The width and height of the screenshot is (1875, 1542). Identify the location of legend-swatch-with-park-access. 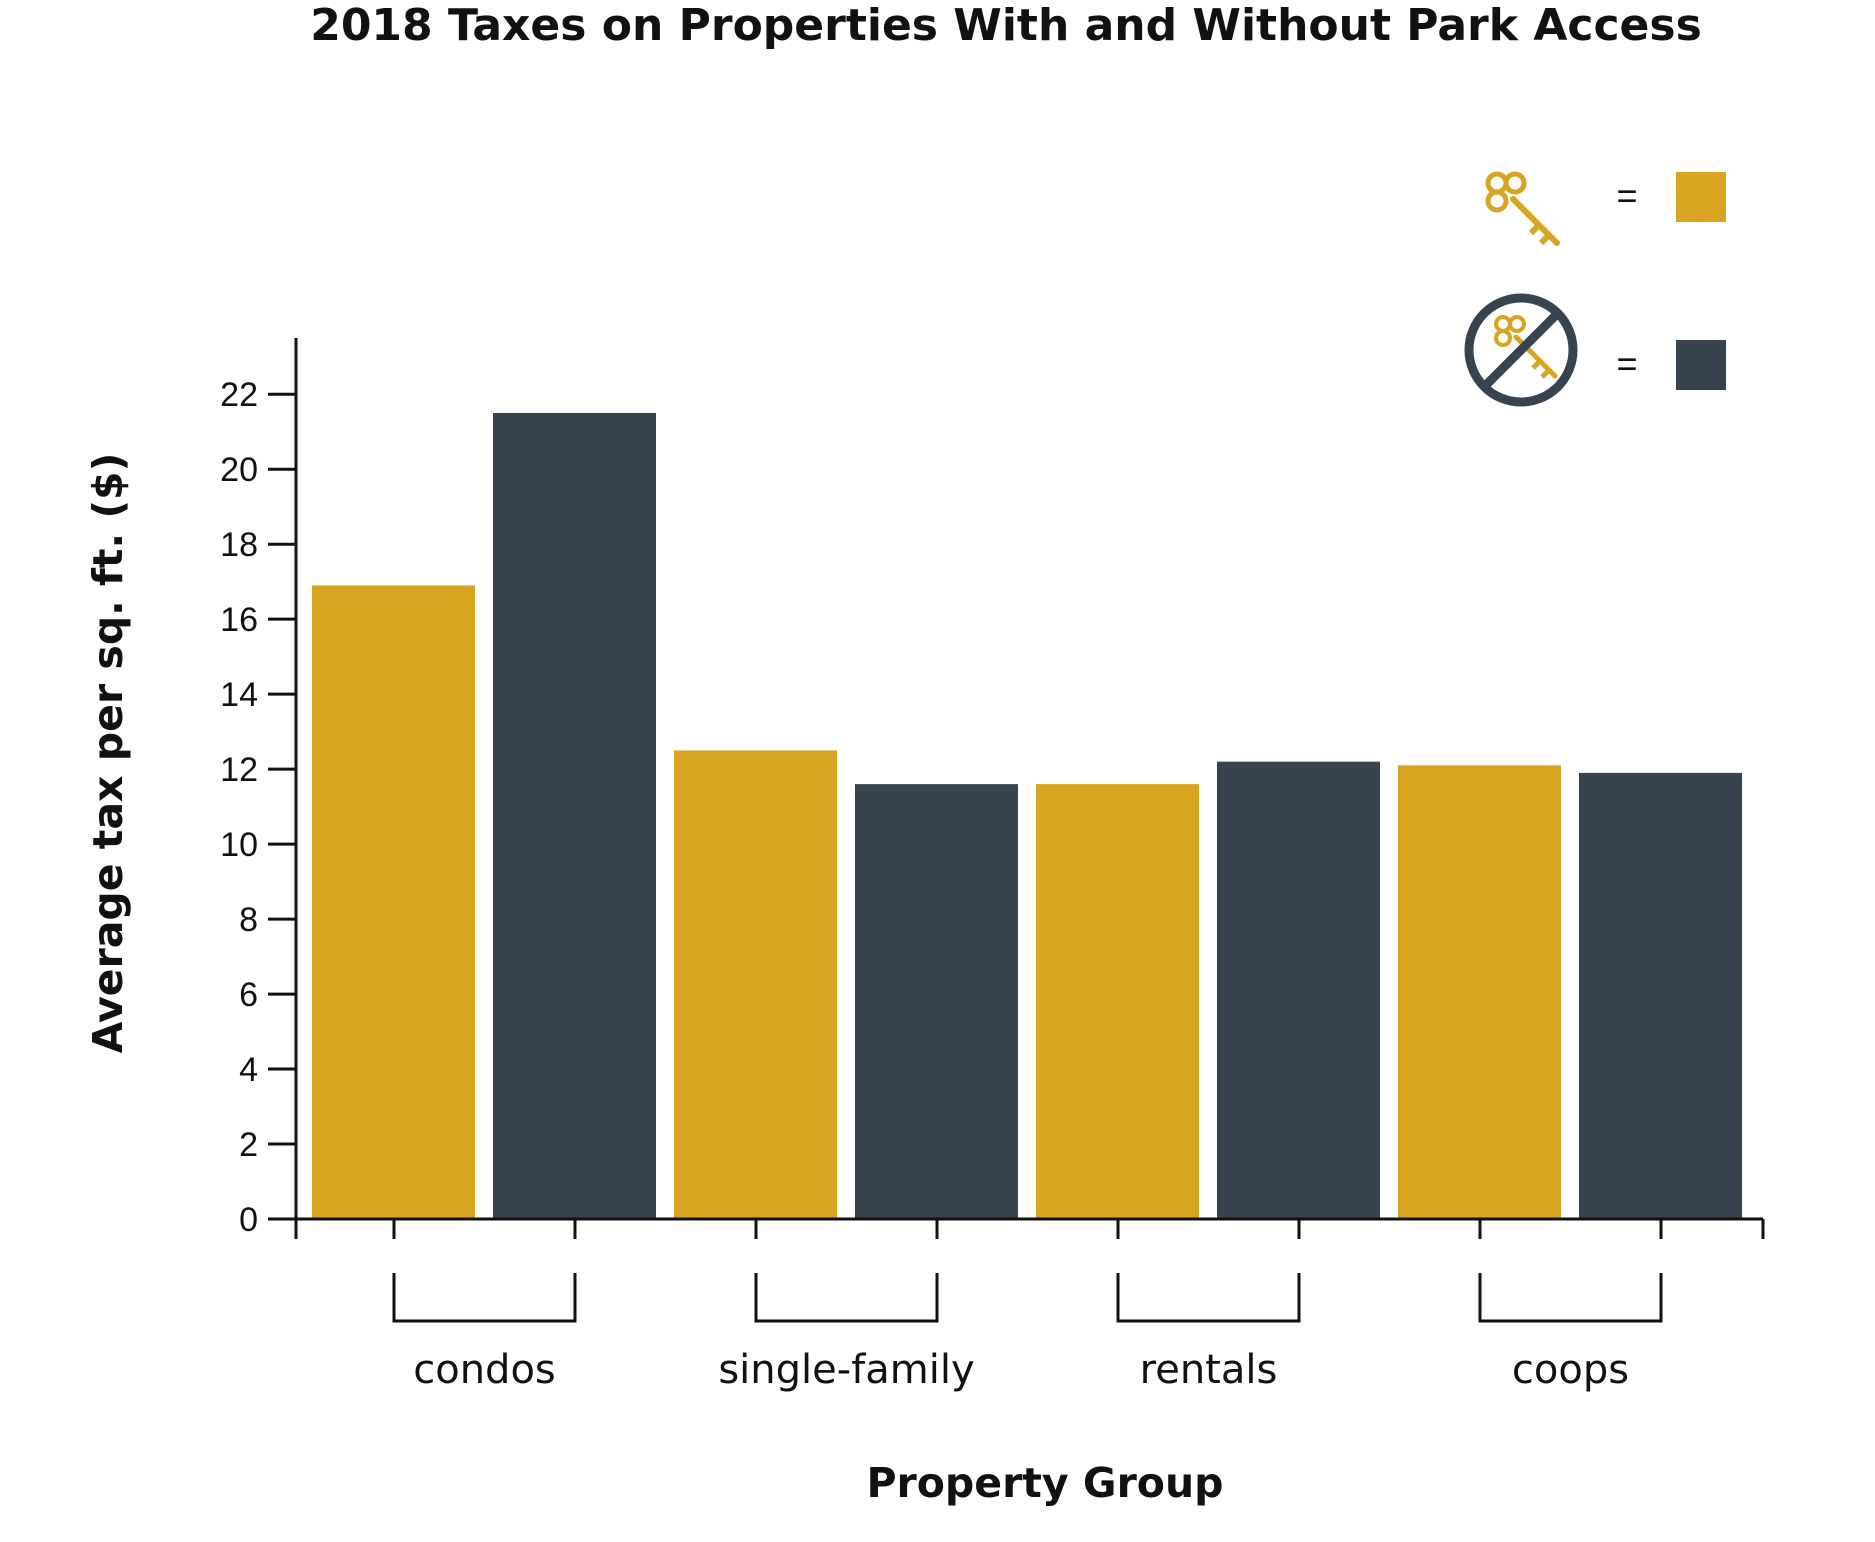
(1701, 197).